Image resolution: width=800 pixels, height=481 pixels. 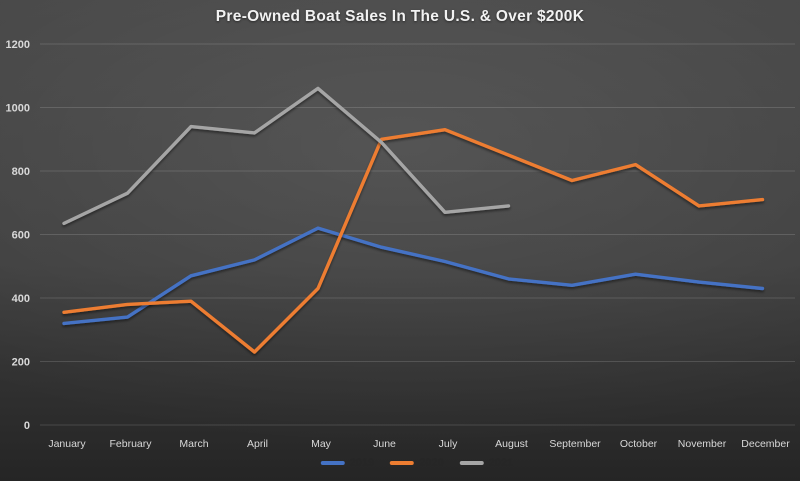 What do you see at coordinates (575, 444) in the screenshot?
I see `x-tick-label-september: September` at bounding box center [575, 444].